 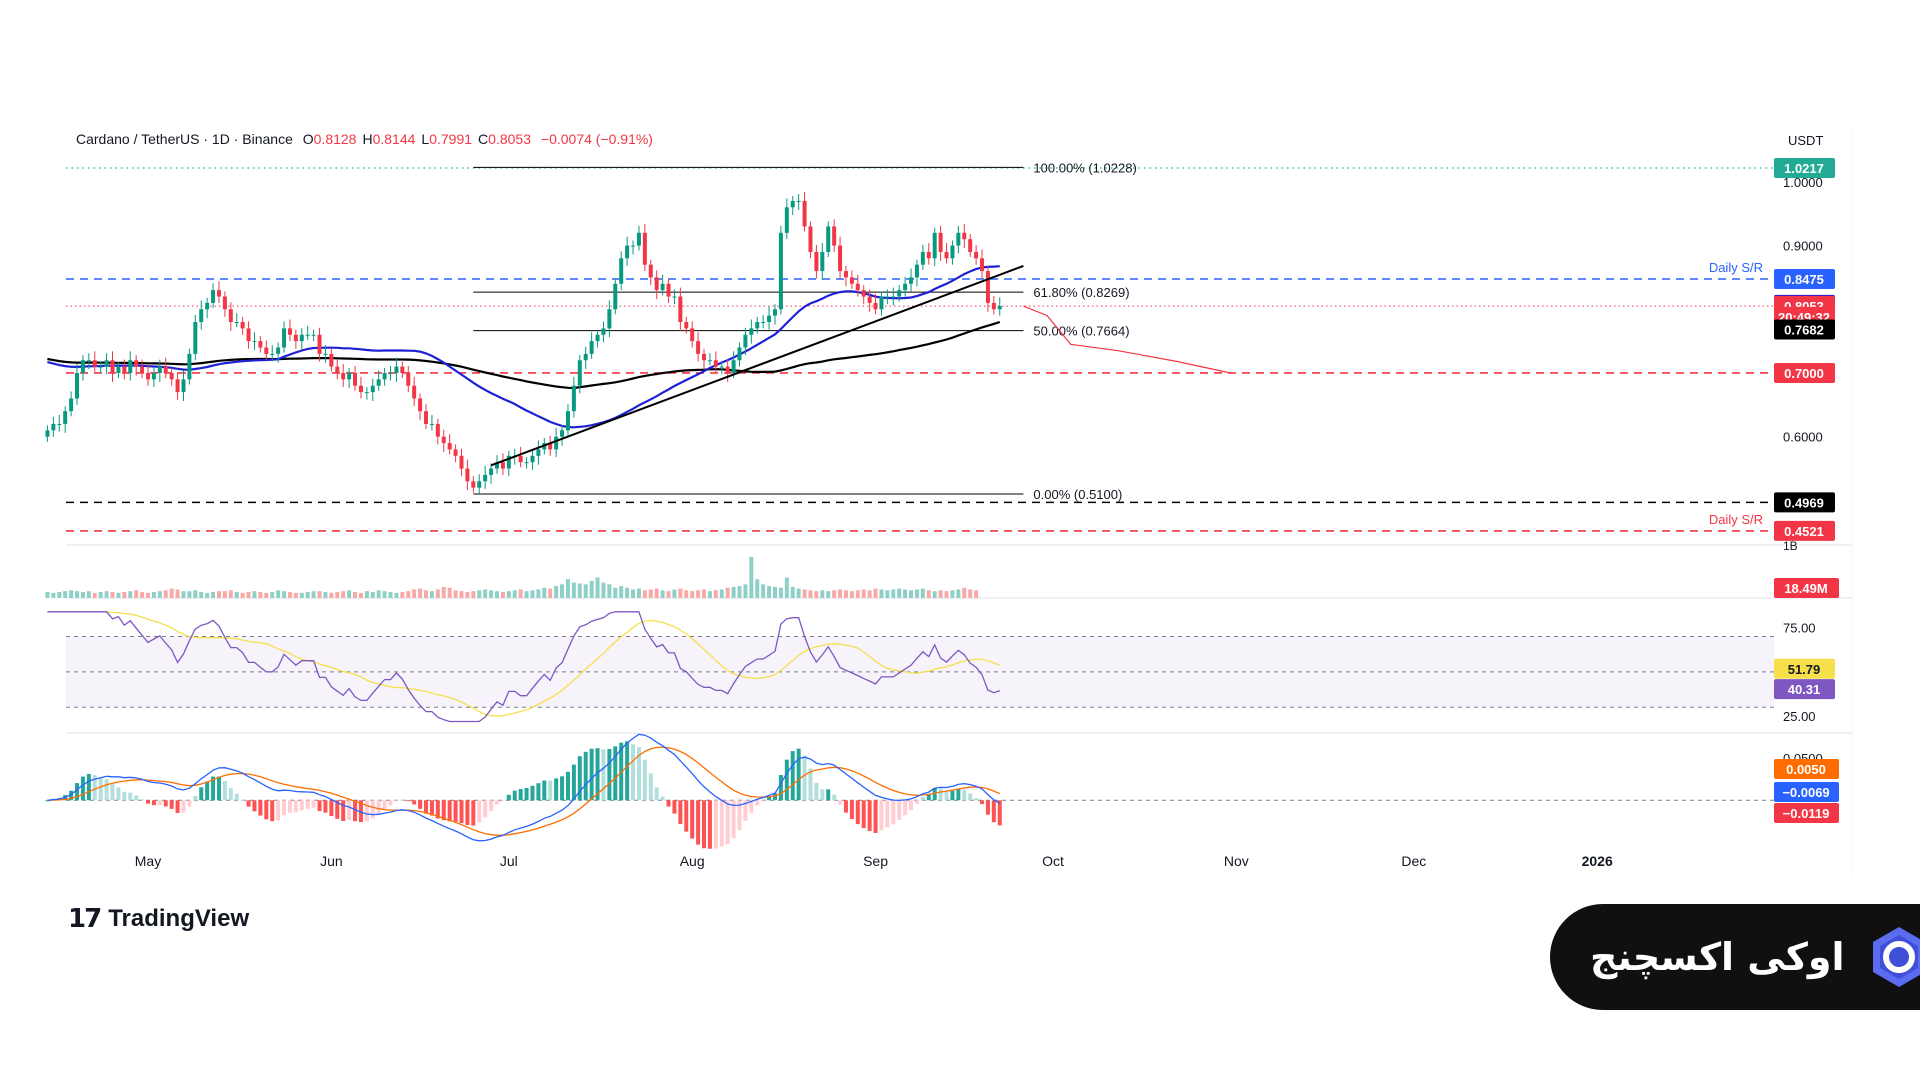 What do you see at coordinates (1799, 716) in the screenshot?
I see `rsi-tick-1: 25.00` at bounding box center [1799, 716].